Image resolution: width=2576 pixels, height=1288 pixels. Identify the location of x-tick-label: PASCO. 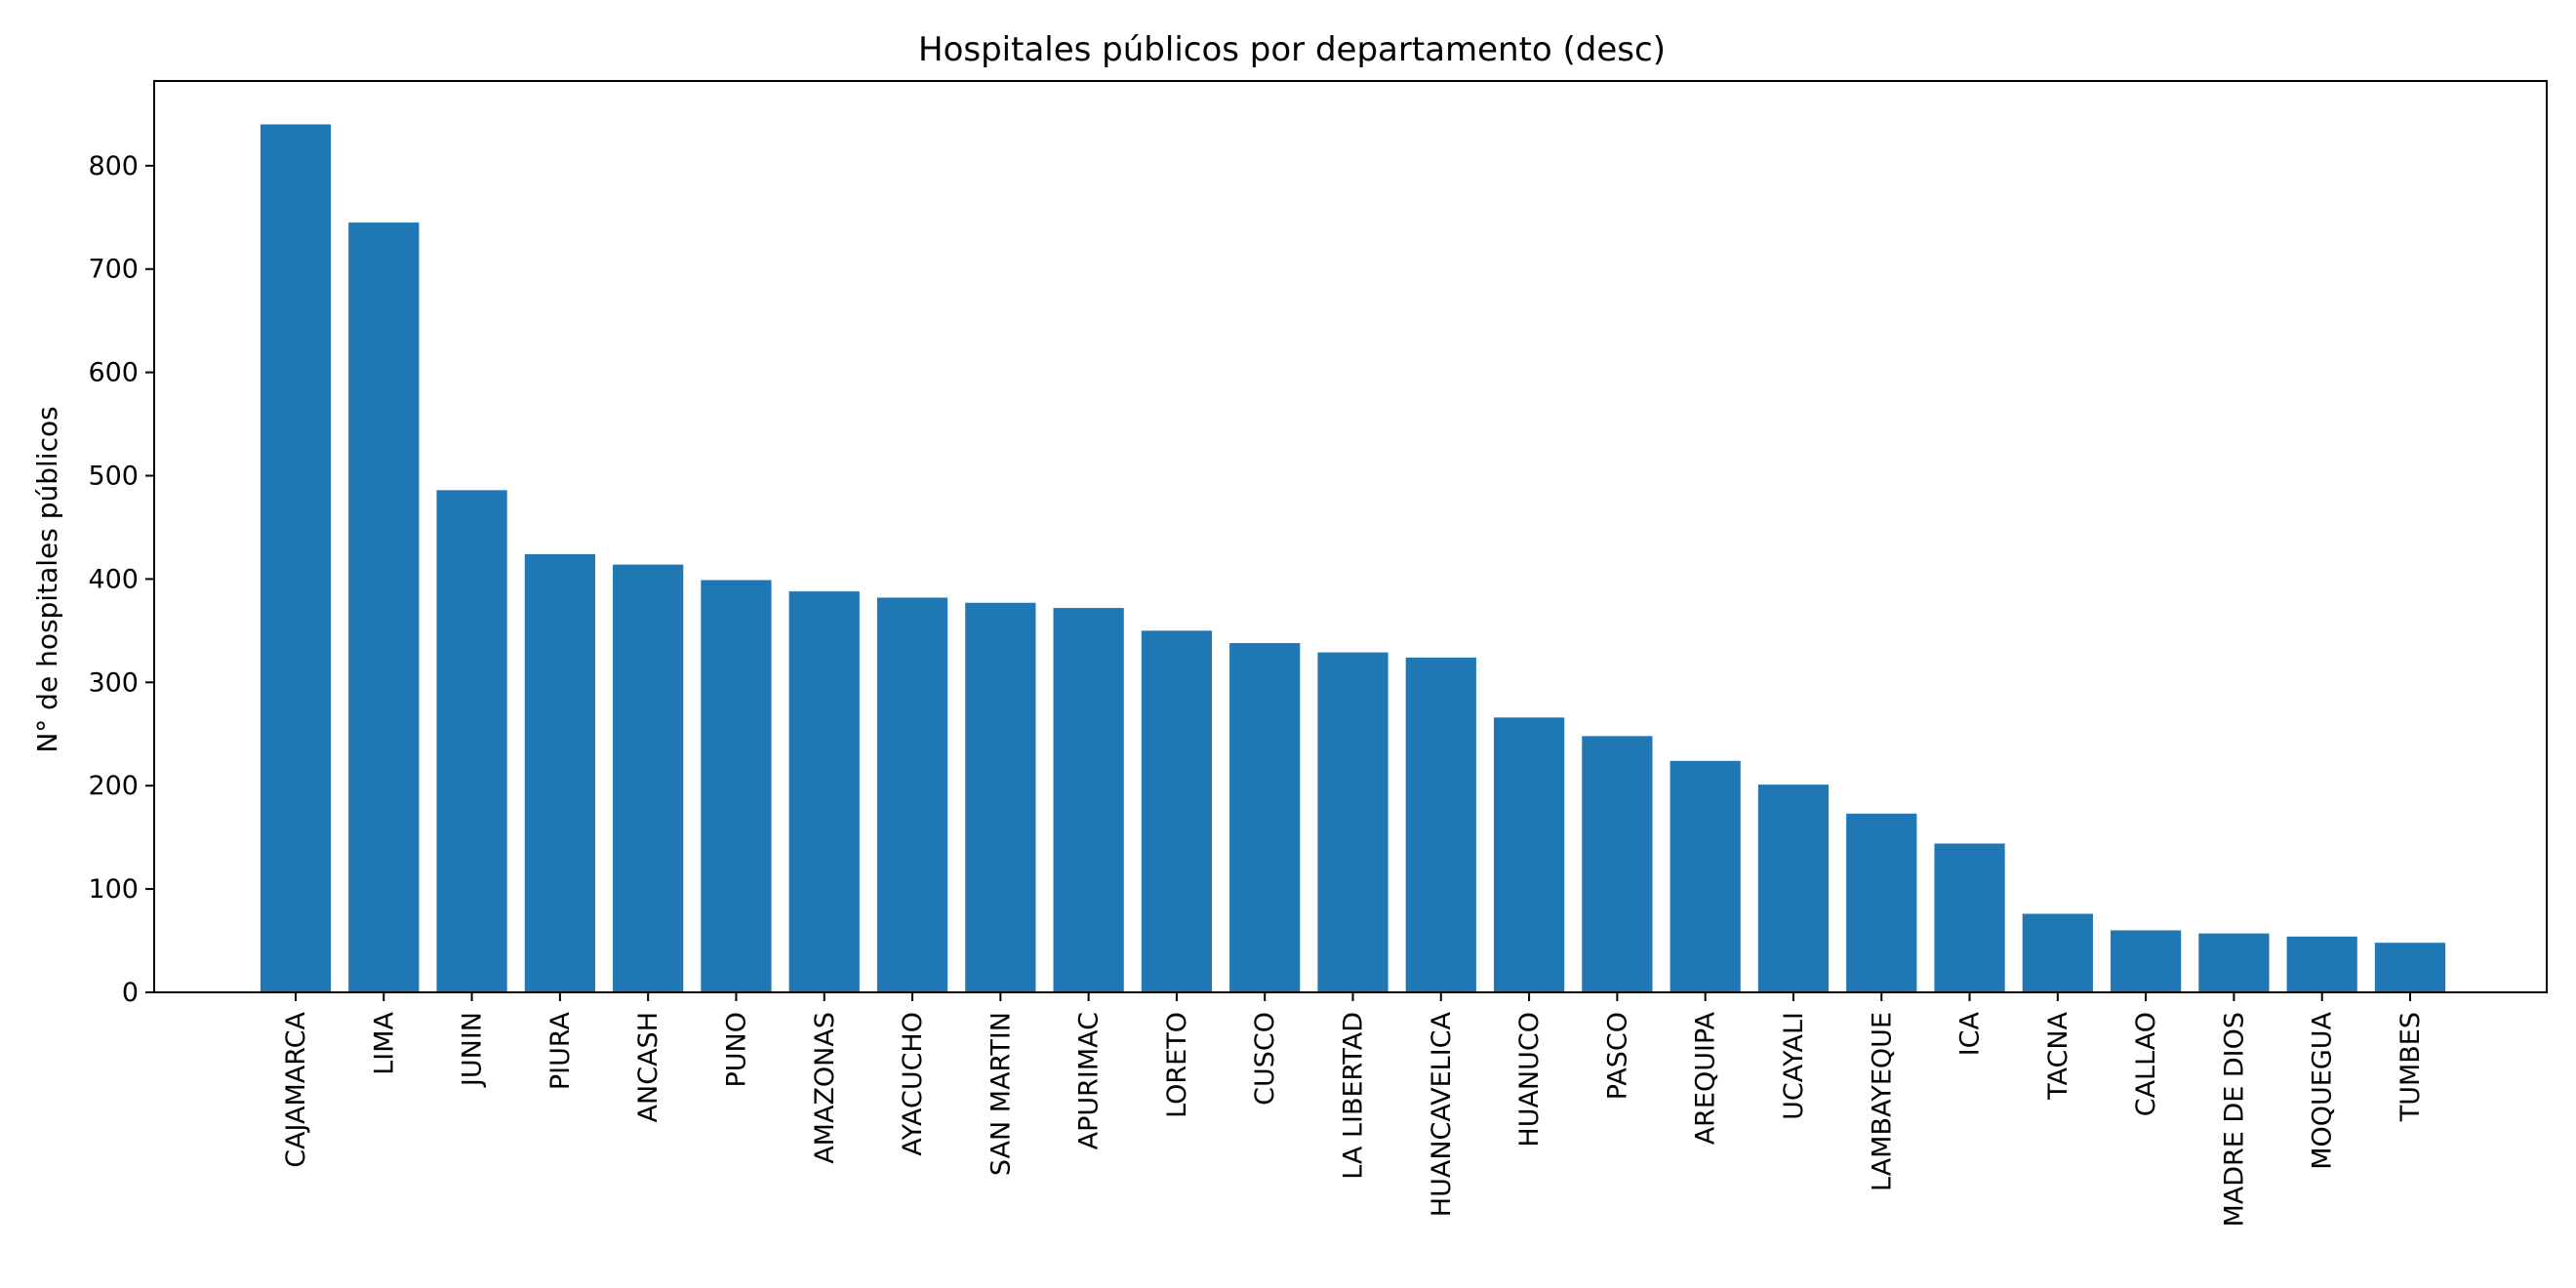
(1617, 1056).